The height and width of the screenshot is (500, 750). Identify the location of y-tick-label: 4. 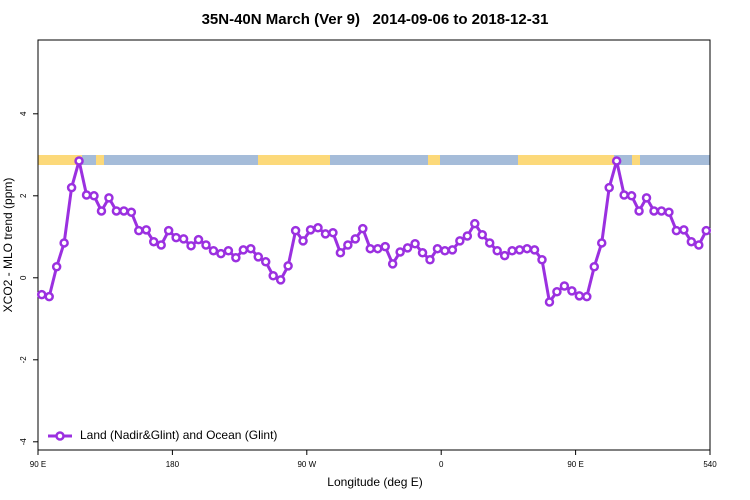
(23, 113).